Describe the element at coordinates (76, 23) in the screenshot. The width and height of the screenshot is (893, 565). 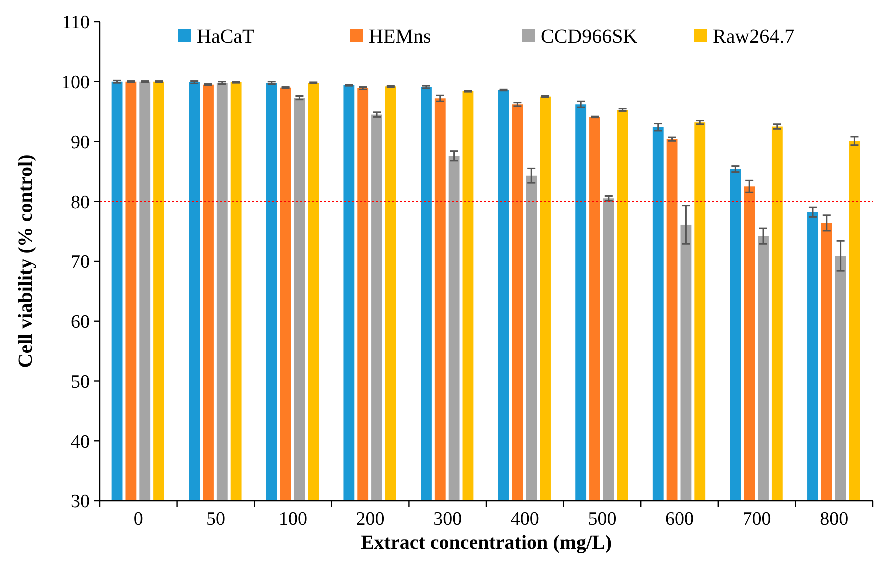
I see `y-tick-label: 110` at that location.